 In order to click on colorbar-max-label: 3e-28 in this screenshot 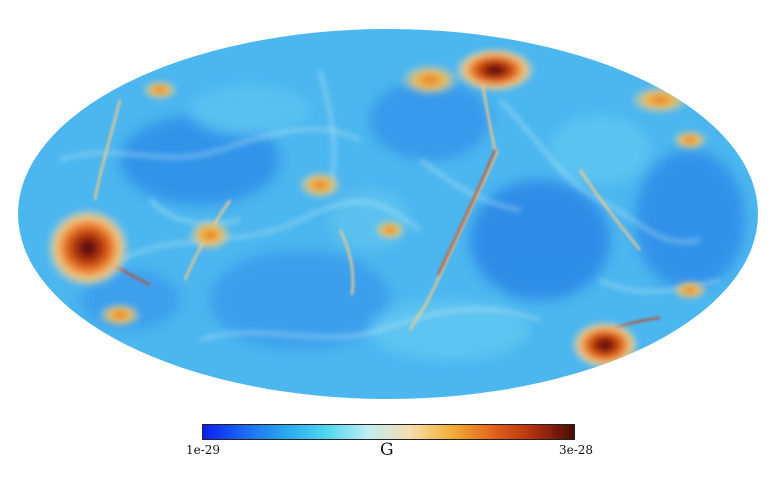, I will do `click(576, 450)`.